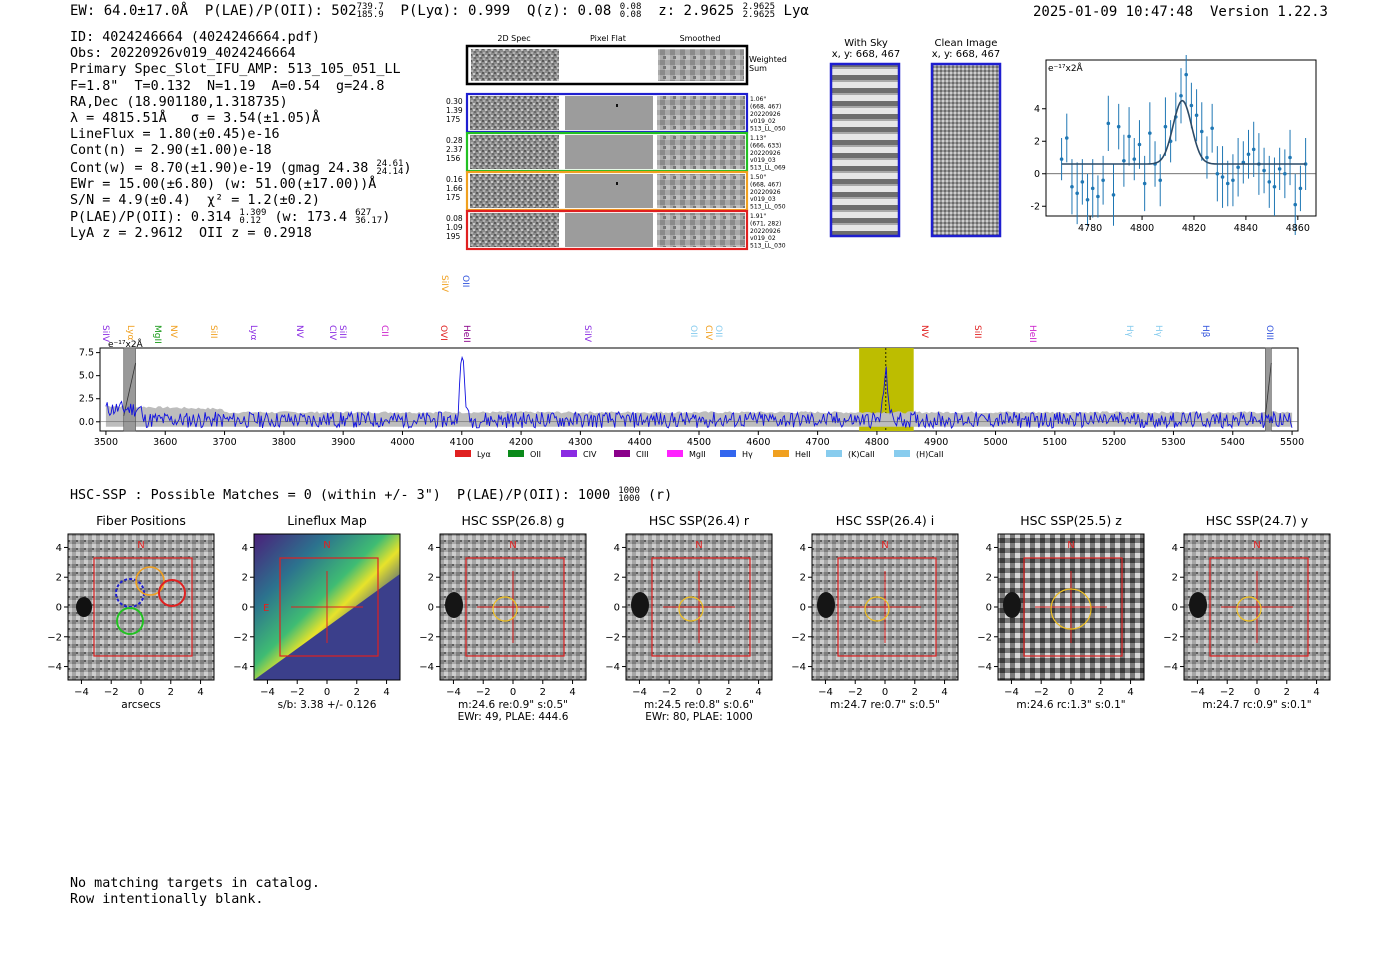  Describe the element at coordinates (1129, 331) in the screenshot. I see `line-marker-label: Hγ` at that location.